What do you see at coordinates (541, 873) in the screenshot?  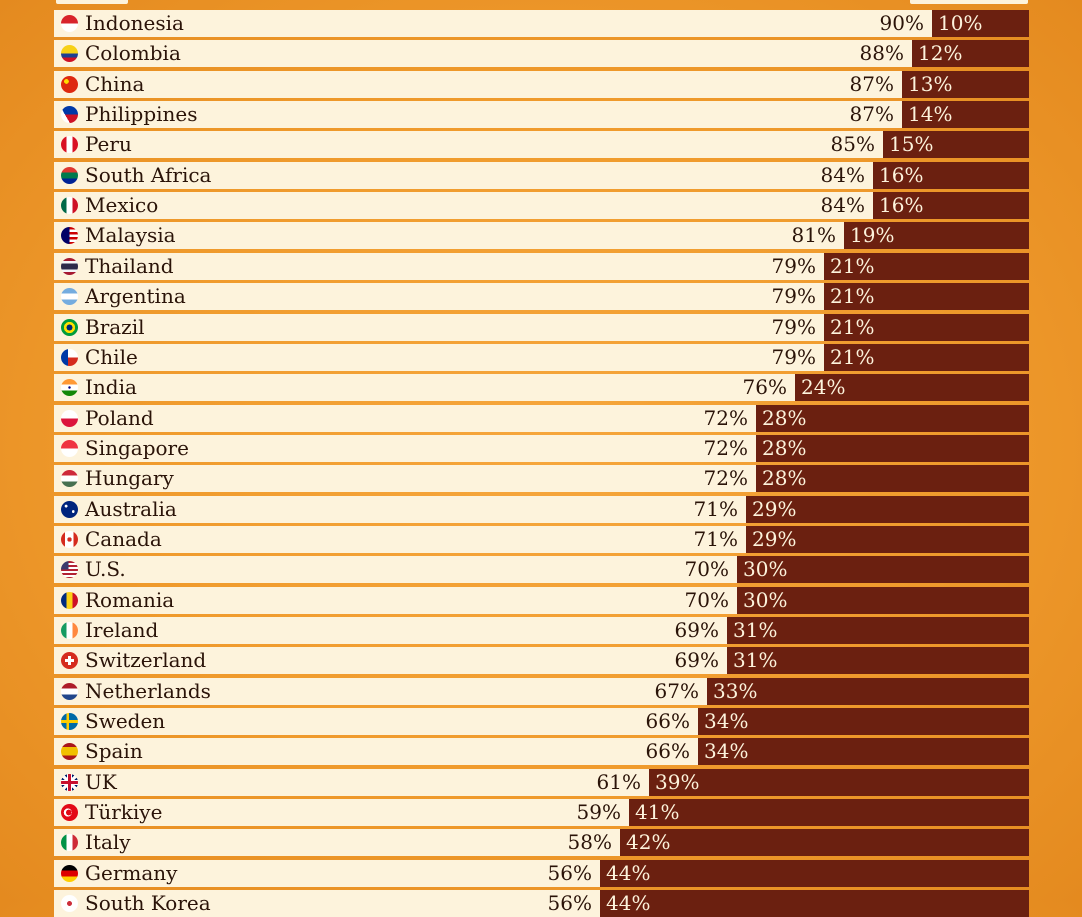 I see `chart-row: Germany 56% 44%` at bounding box center [541, 873].